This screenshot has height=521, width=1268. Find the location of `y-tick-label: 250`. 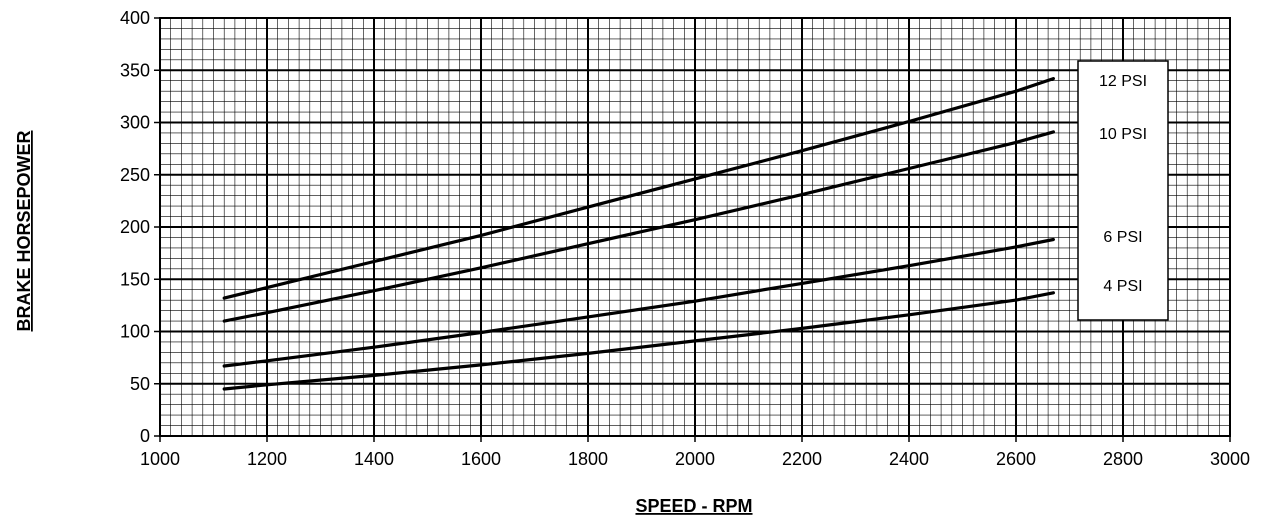

y-tick-label: 250 is located at coordinates (135, 175).